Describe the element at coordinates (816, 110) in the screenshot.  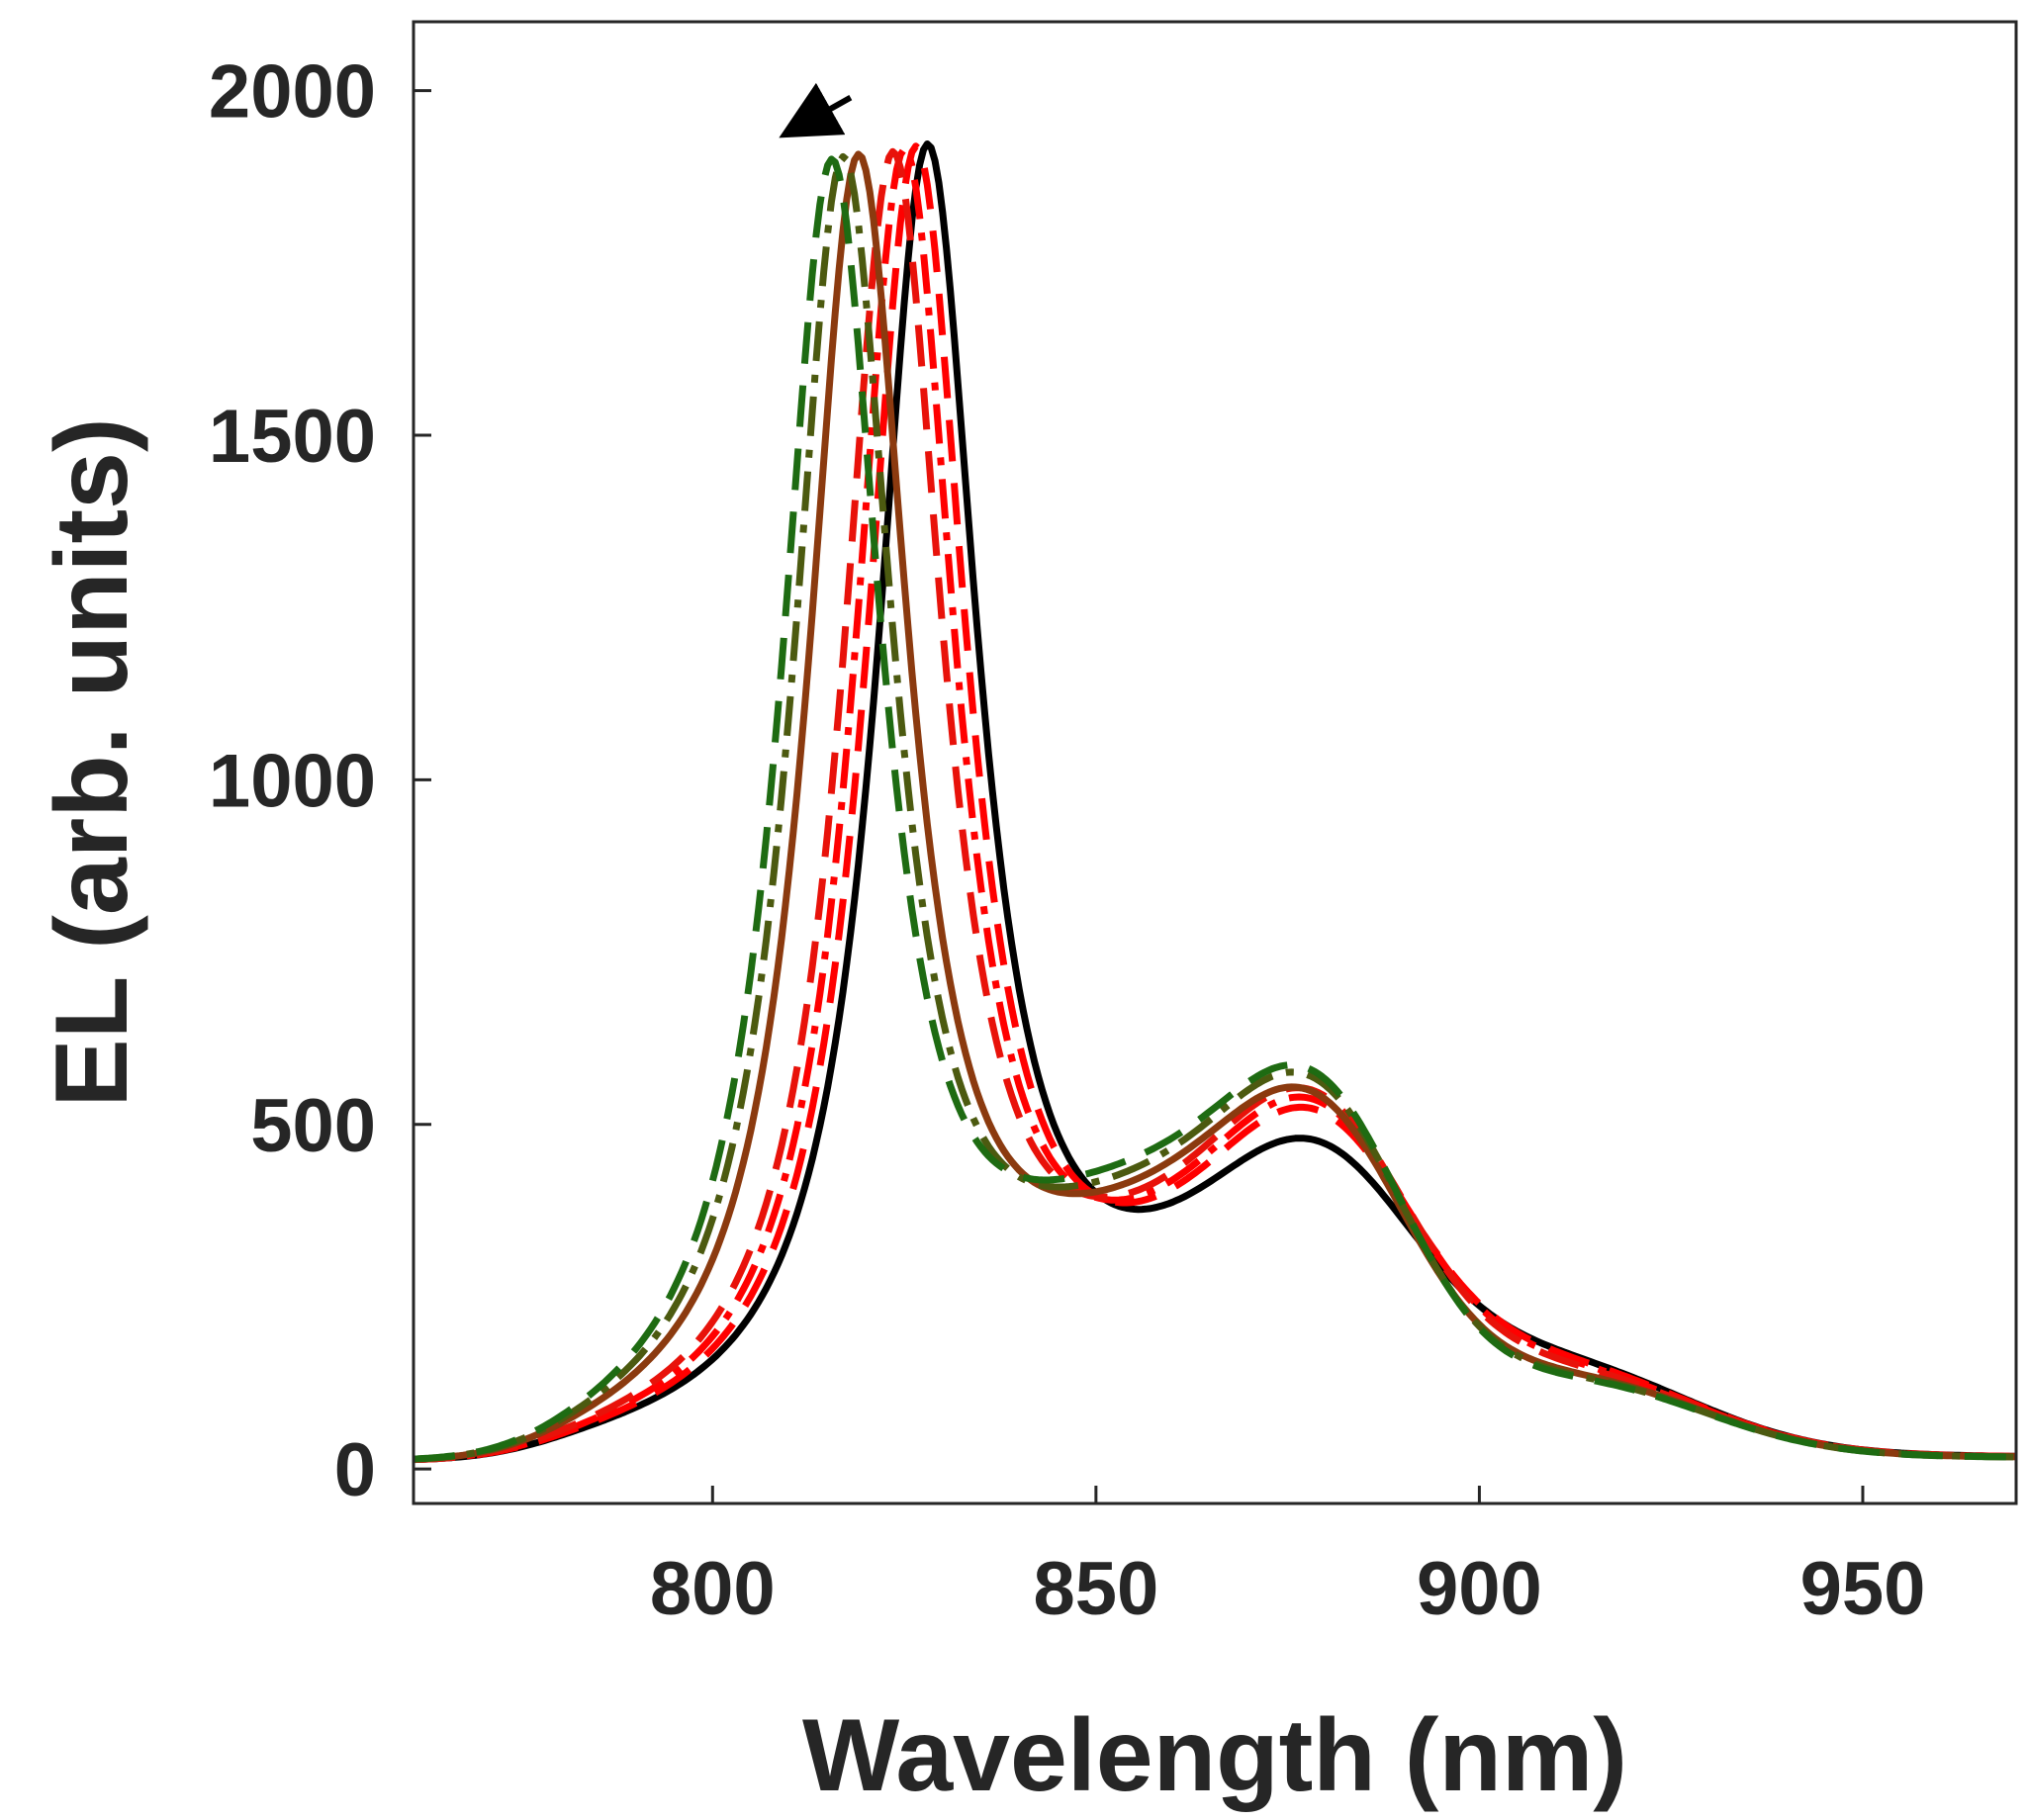
I see `shift-arrow-icon` at that location.